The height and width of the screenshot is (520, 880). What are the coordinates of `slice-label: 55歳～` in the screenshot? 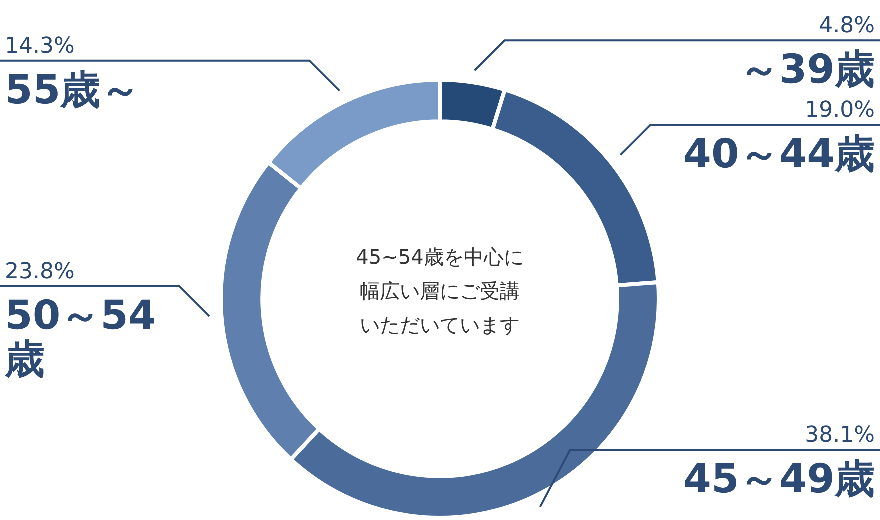 It's located at (73, 90).